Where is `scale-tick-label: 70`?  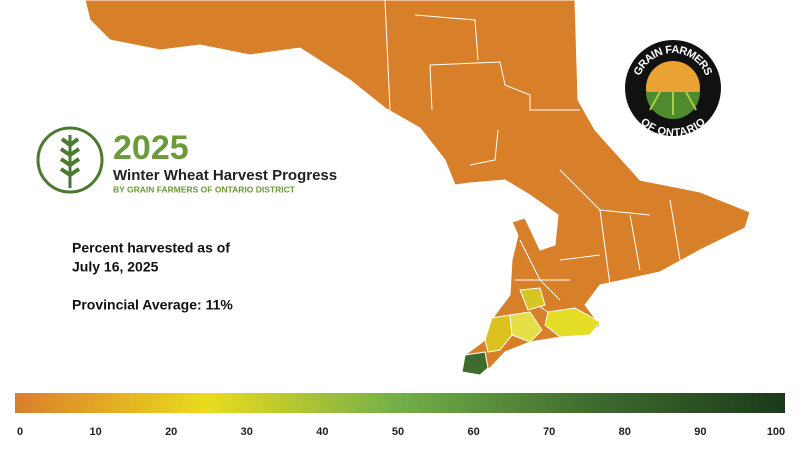
scale-tick-label: 70 is located at coordinates (549, 432).